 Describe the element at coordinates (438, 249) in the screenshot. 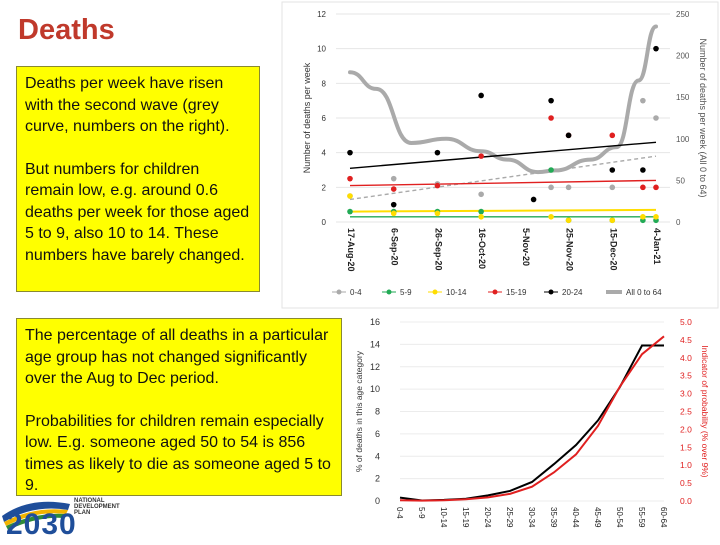

I see `x-tick-label: 26-Sep-20` at that location.